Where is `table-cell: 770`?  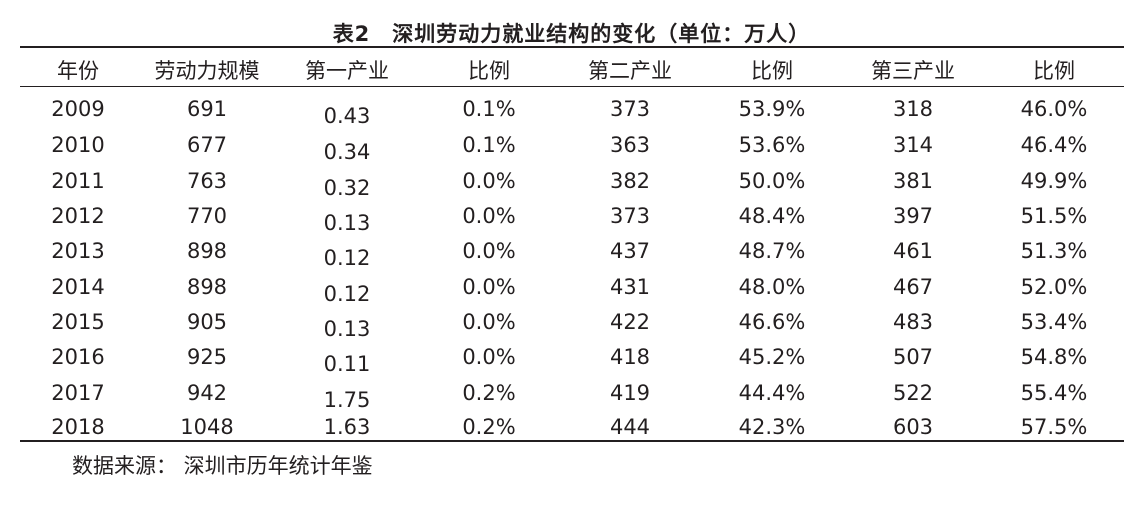
table-cell: 770 is located at coordinates (207, 216).